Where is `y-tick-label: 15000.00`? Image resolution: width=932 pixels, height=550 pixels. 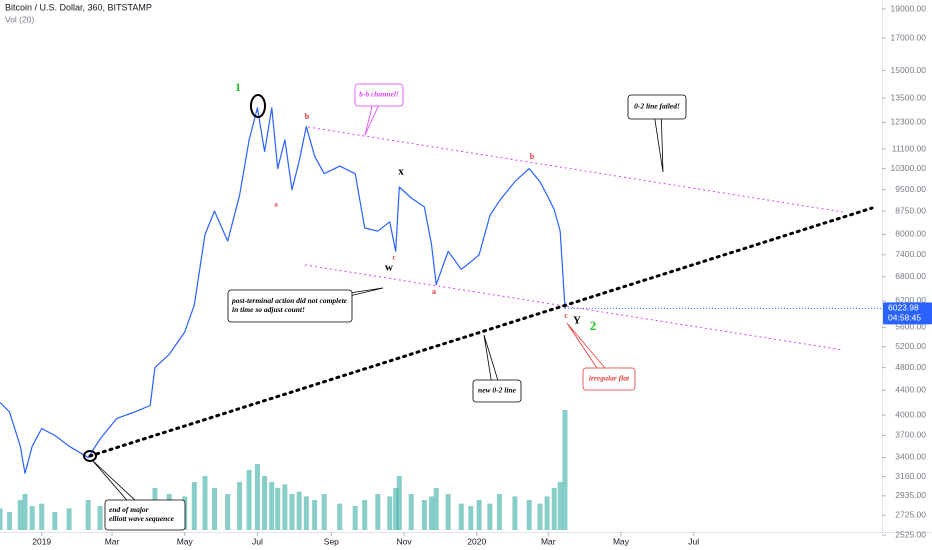
y-tick-label: 15000.00 is located at coordinates (909, 70).